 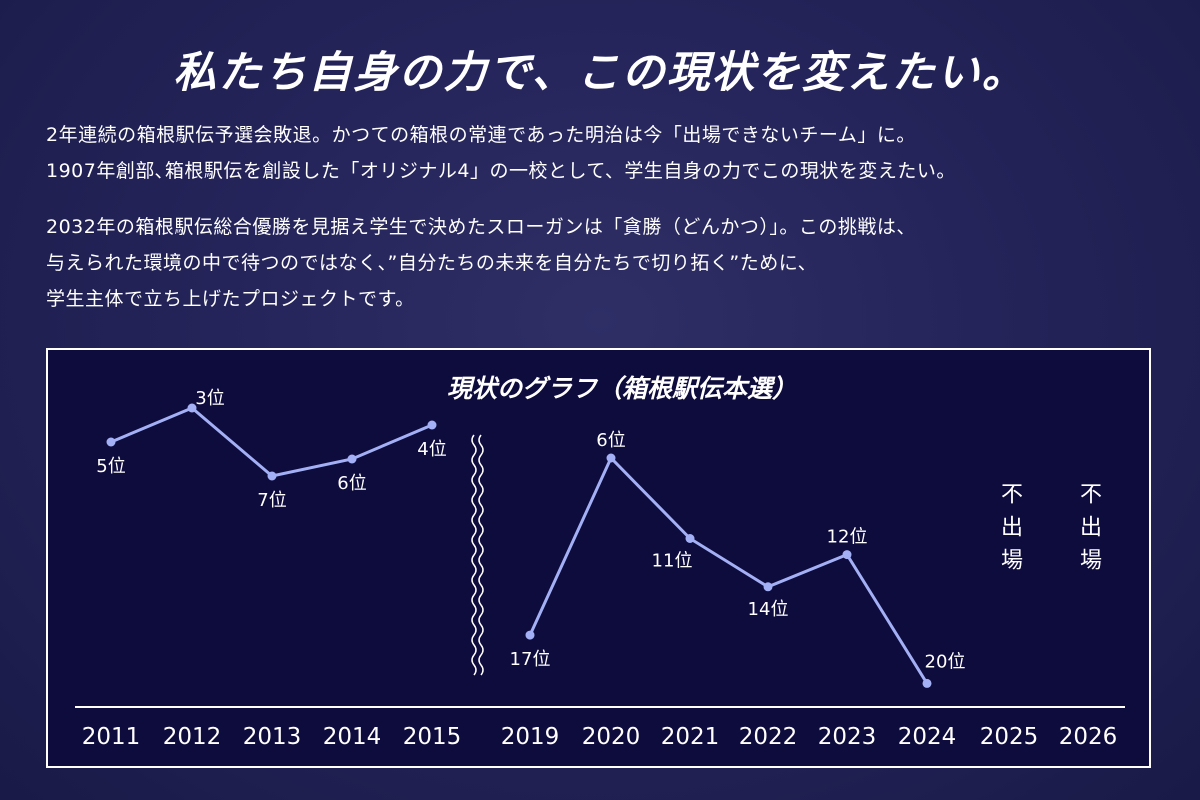 I want to click on x-tick-label: 2013, so click(x=272, y=737).